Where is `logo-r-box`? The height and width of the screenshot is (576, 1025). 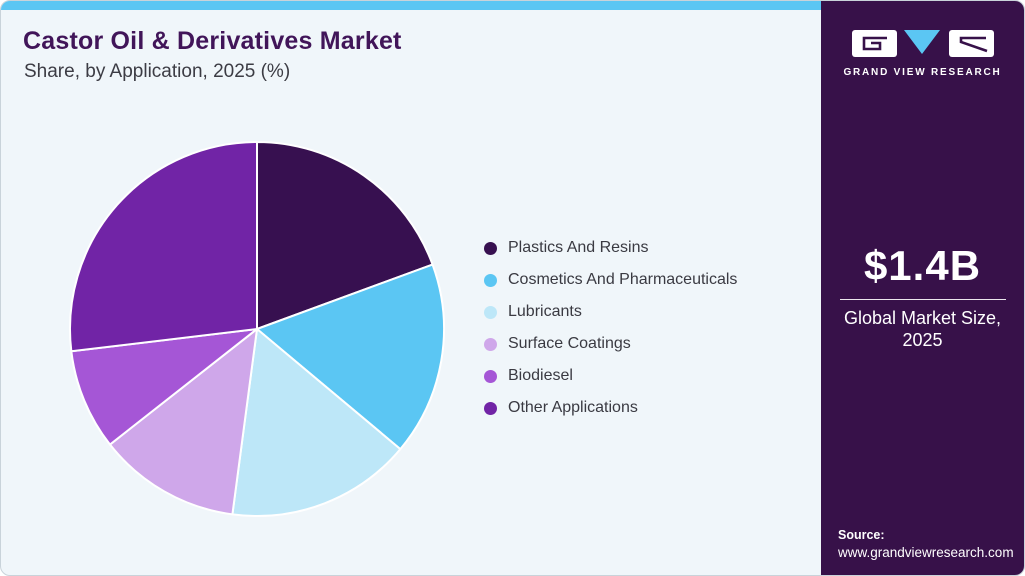
logo-r-box is located at coordinates (971, 43).